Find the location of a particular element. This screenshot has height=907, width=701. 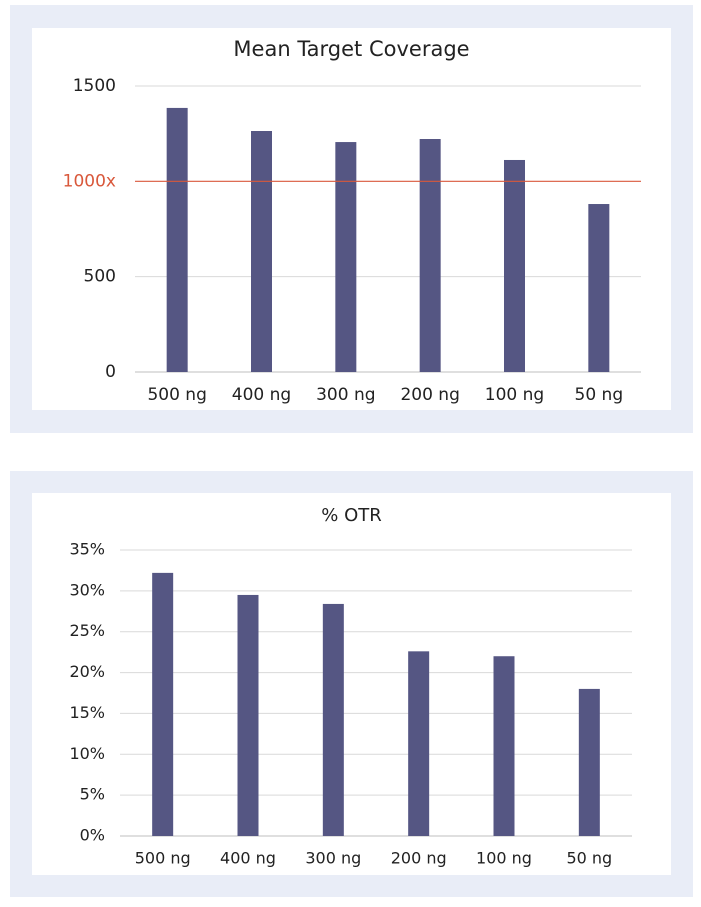

y-tick-label: 1500 is located at coordinates (94, 86).